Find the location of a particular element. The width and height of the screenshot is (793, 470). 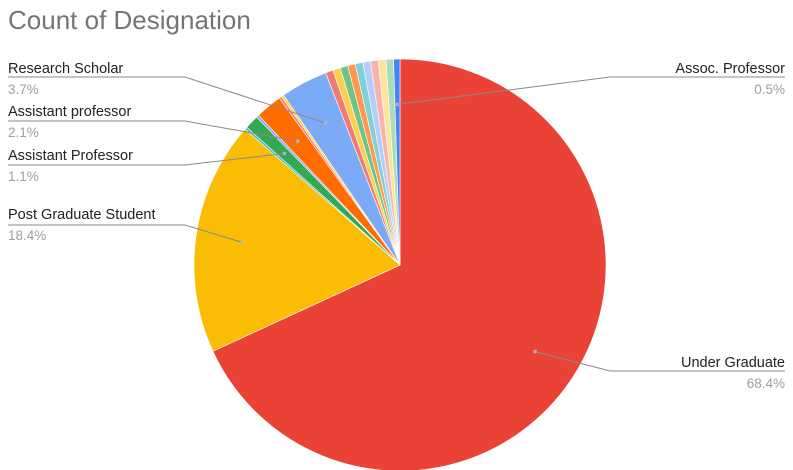

slice-percent-research-scholar: 3.7% is located at coordinates (23, 89).